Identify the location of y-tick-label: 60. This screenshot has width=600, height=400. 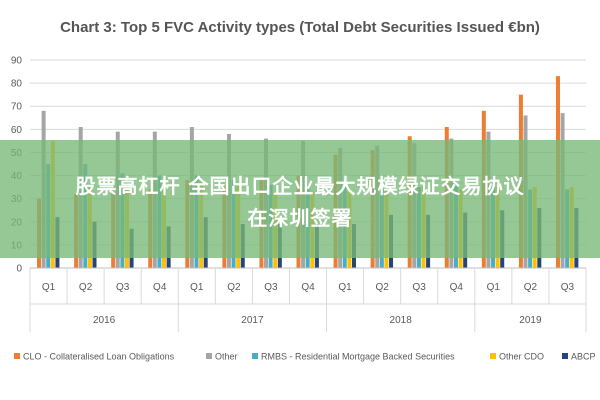
(17, 130).